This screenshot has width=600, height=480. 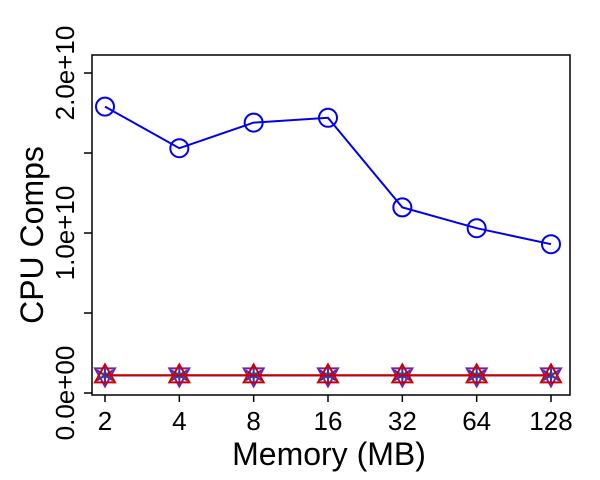 I want to click on y-axis: 0.0e+00 1.0e+10 2.0e+10, so click(x=71, y=233).